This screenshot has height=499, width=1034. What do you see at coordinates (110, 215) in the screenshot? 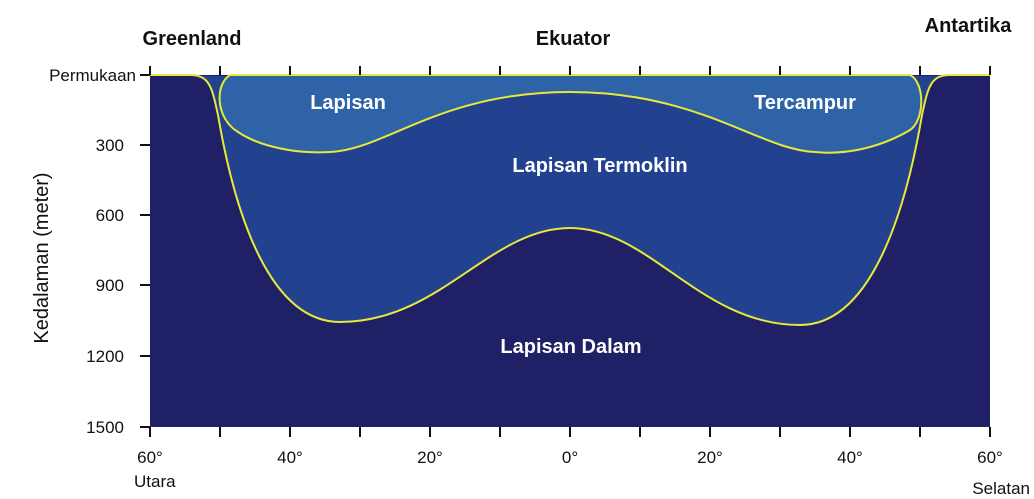
I see `depth-label-600: 600` at bounding box center [110, 215].